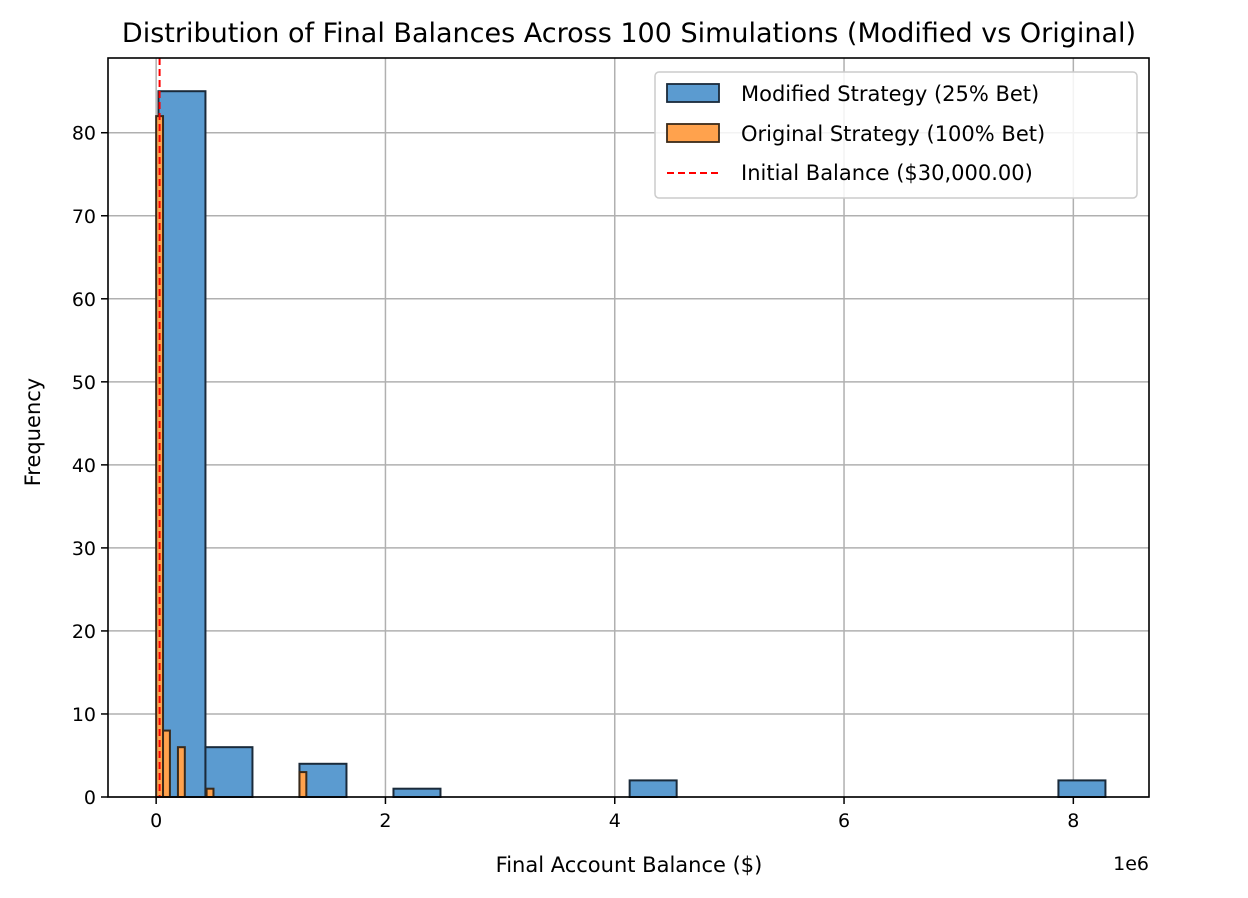 The height and width of the screenshot is (898, 1248). What do you see at coordinates (629, 865) in the screenshot?
I see `x-axis-label: Final Account Balance ($)` at bounding box center [629, 865].